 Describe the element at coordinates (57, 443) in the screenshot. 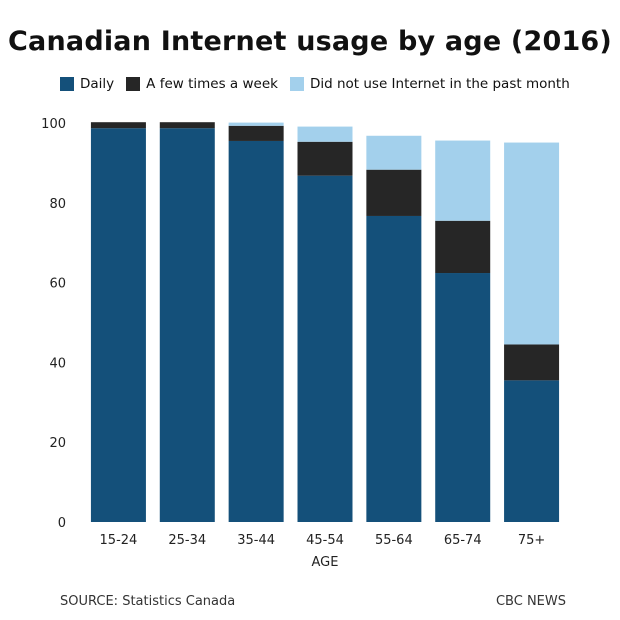

I see `y-tick-label-20: 20` at that location.